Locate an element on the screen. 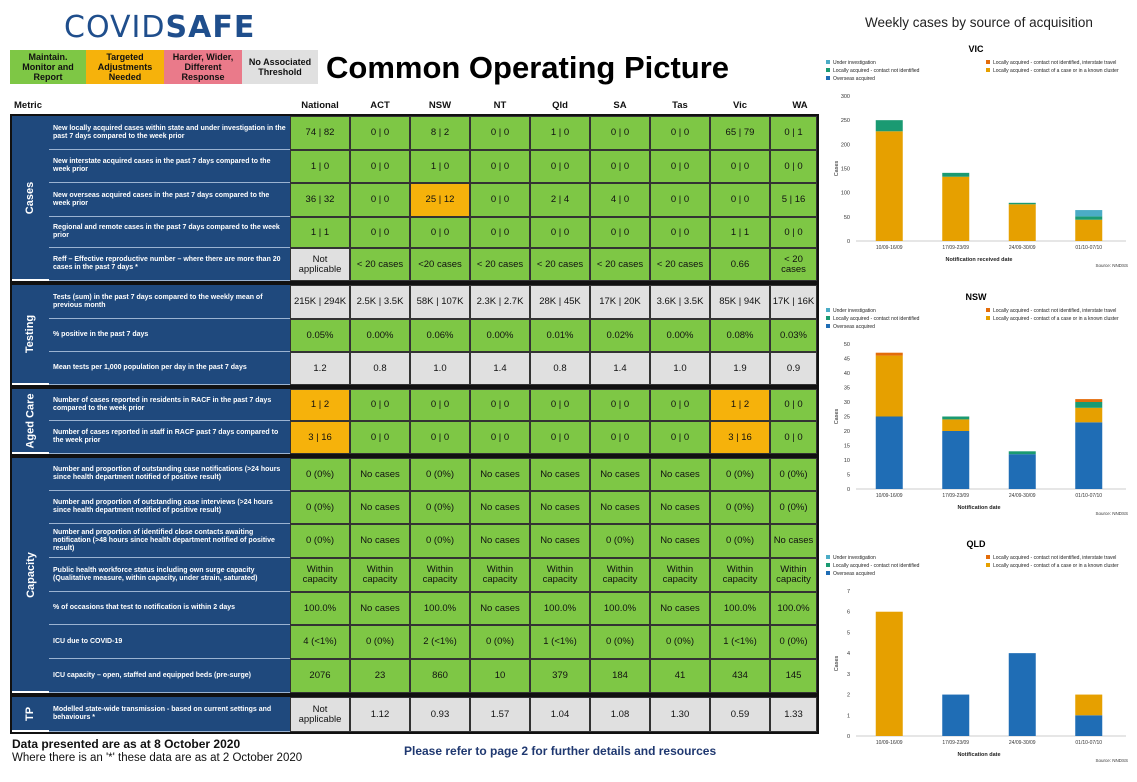 This screenshot has height=782, width=1137. value-cell-nsw: 1 | 0 is located at coordinates (440, 166).